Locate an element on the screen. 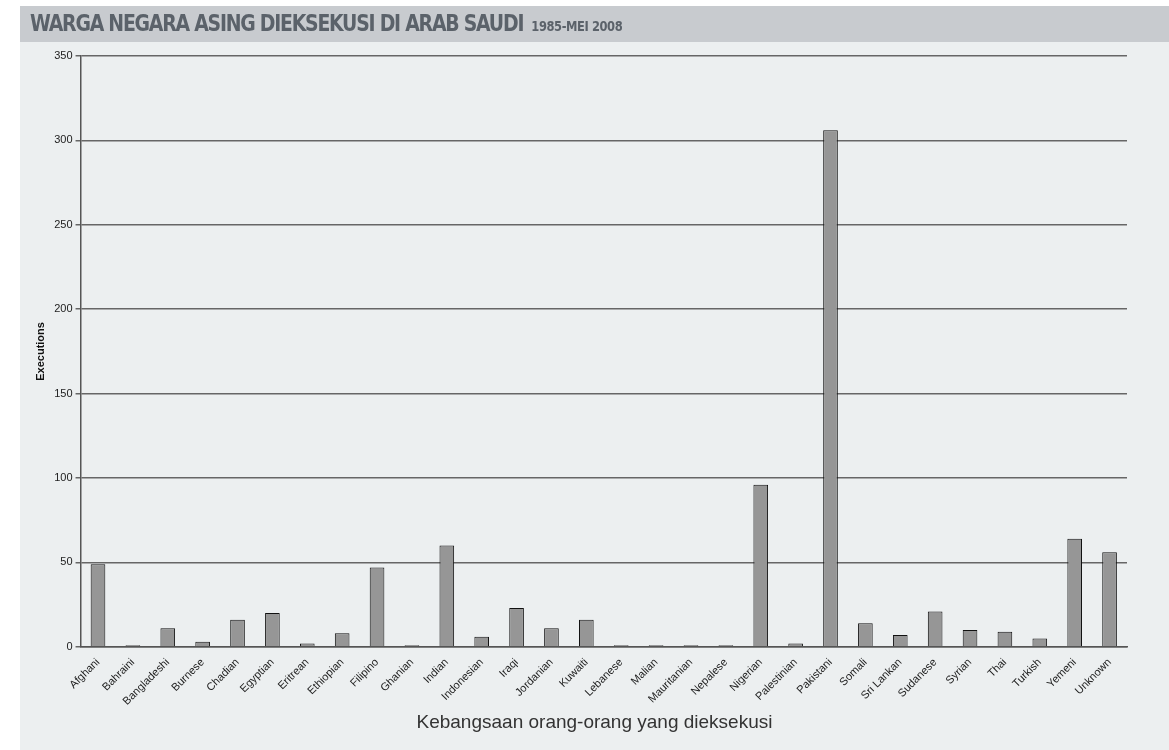 The width and height of the screenshot is (1169, 750). y-axis-title: Executions is located at coordinates (39, 351).